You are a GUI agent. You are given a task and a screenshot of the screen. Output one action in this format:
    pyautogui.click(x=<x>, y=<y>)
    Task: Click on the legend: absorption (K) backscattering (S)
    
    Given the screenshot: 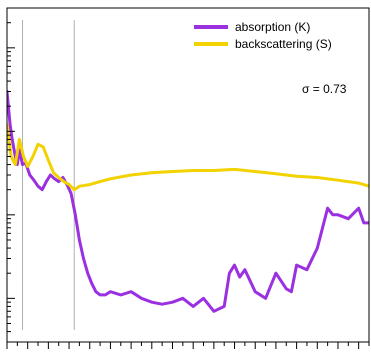 What is the action you would take?
    pyautogui.click(x=263, y=35)
    